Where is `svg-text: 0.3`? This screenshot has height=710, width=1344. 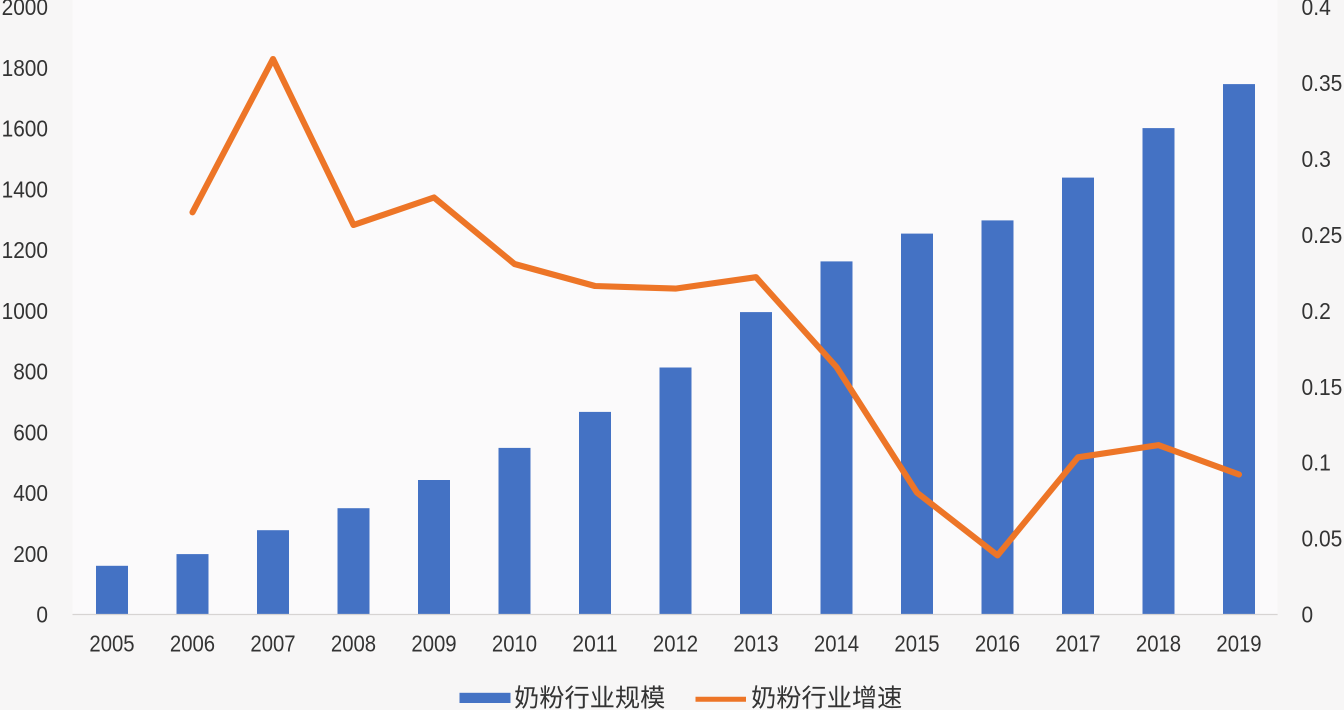
svg-text: 0.3 is located at coordinates (1316, 159).